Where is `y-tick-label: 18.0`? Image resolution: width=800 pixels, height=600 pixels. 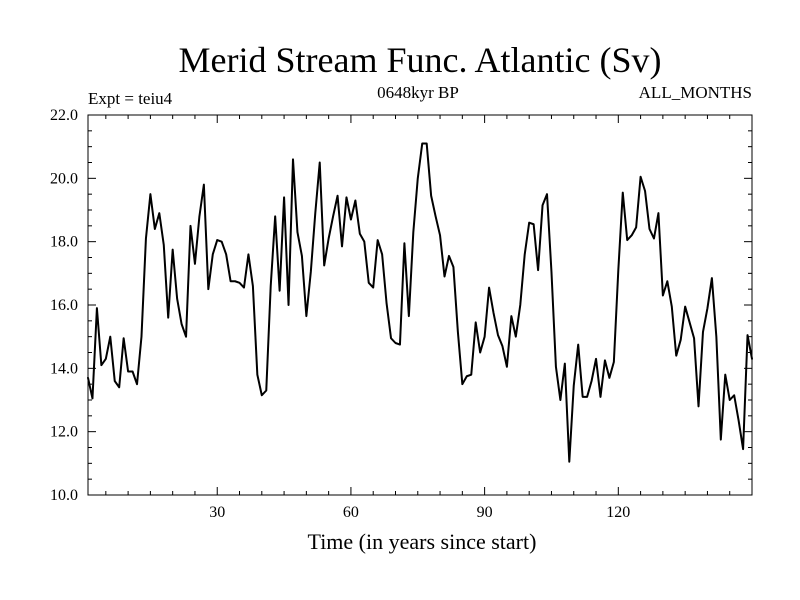
y-tick-label: 18.0 is located at coordinates (64, 242).